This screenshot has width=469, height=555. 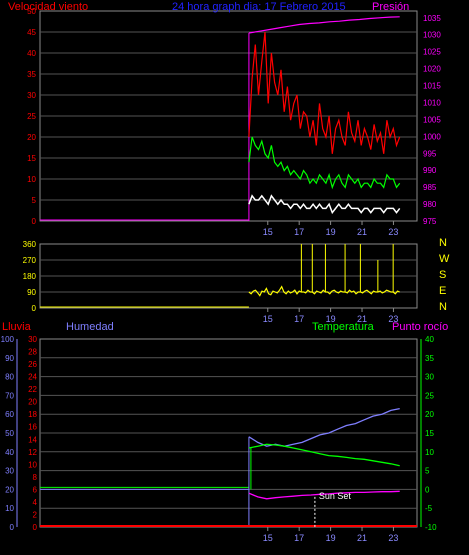 What do you see at coordinates (432, 119) in the screenshot?
I see `pressure-axis-label: 1005` at bounding box center [432, 119].